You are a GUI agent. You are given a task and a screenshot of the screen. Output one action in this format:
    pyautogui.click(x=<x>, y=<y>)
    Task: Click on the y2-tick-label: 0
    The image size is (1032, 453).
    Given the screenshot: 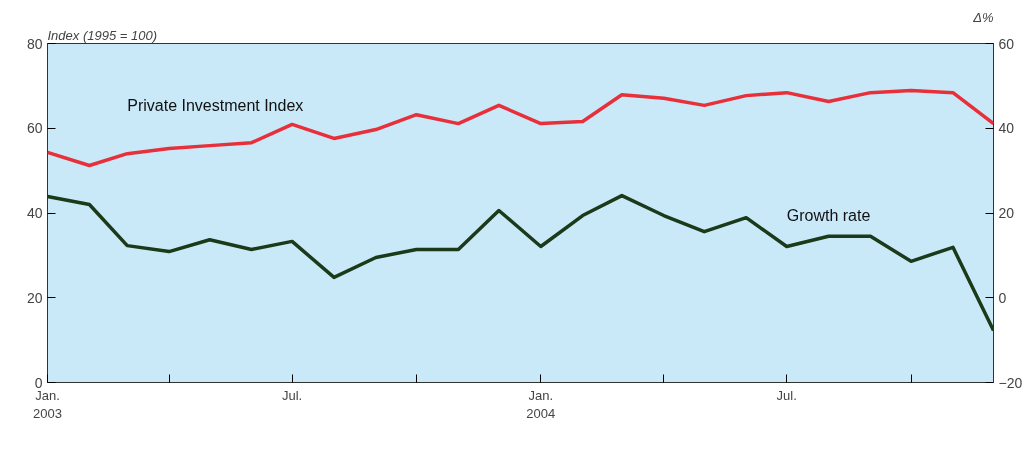 What is the action you would take?
    pyautogui.click(x=1002, y=297)
    